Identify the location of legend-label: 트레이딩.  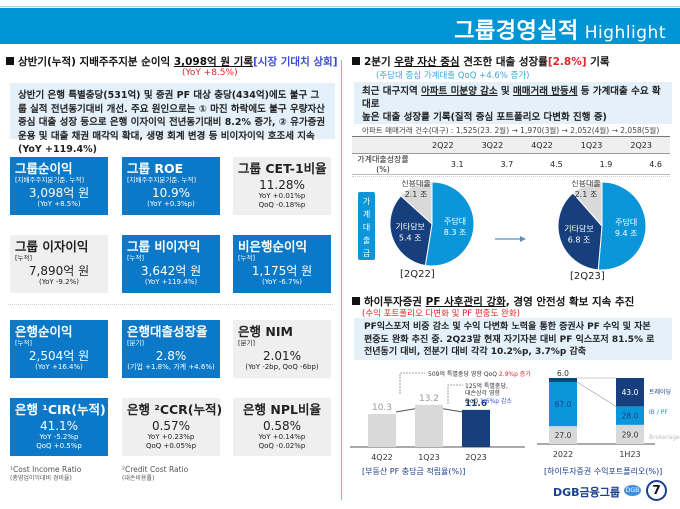
(660, 392).